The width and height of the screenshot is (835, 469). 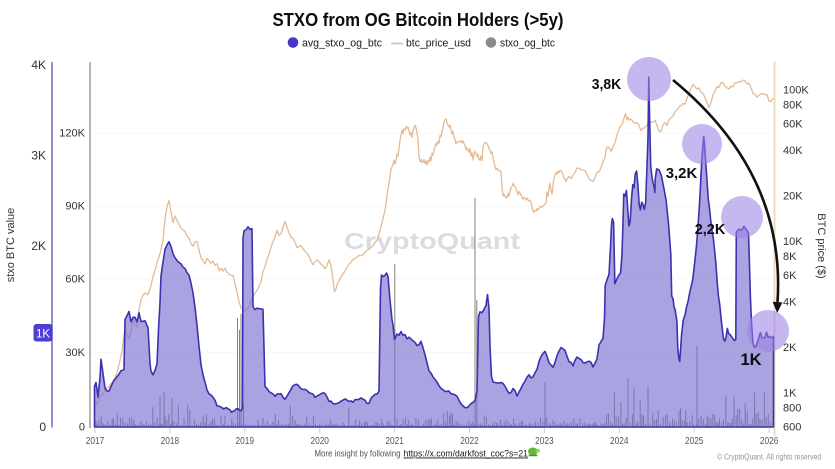 What do you see at coordinates (466, 454) in the screenshot?
I see `svg-text:https://x.com/darkfost_coc?s=2: https://x.com/darkfost_coc?s=21` at bounding box center [466, 454].